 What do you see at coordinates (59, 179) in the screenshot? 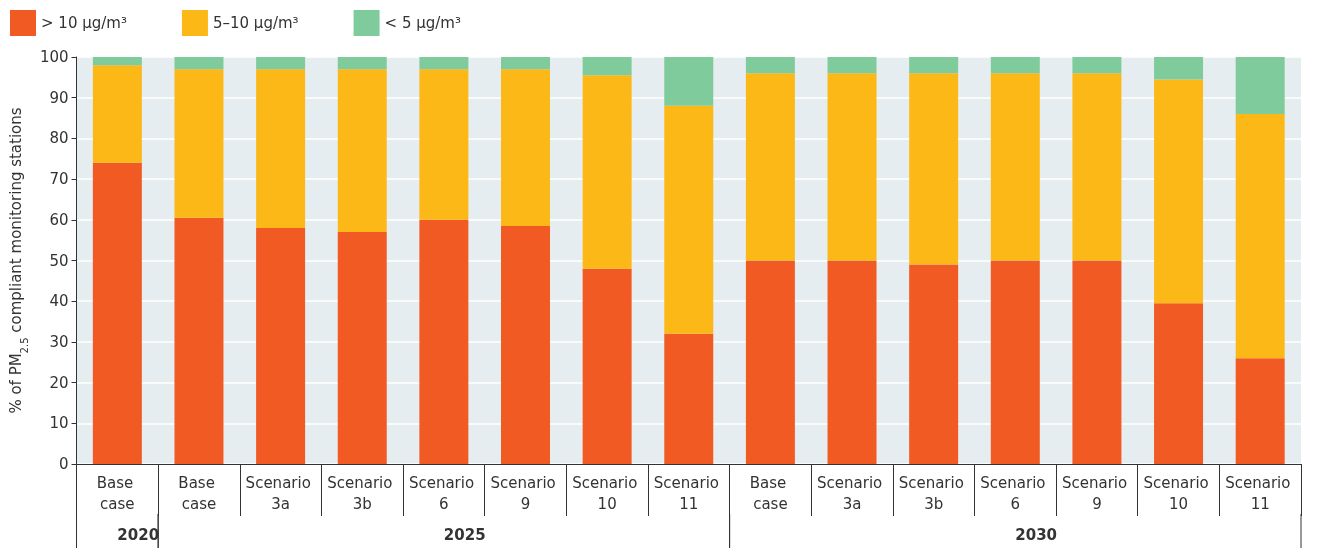
I see `y-tick-label: 70` at bounding box center [59, 179].